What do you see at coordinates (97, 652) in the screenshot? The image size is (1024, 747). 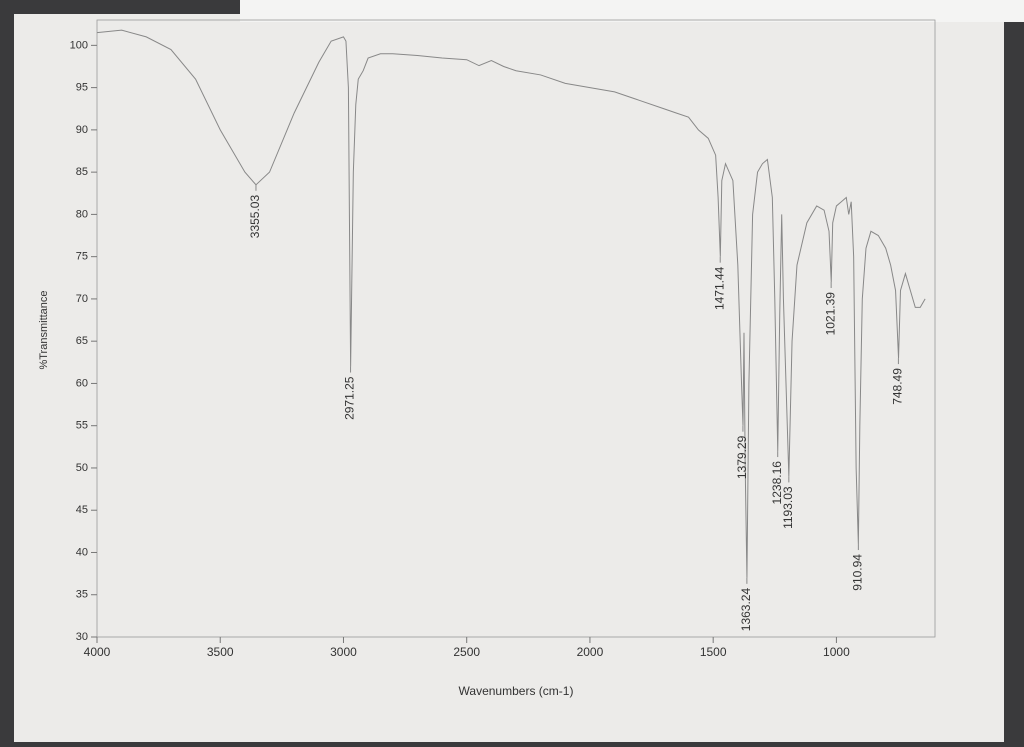 I see `x-tick-label: 4000` at bounding box center [97, 652].